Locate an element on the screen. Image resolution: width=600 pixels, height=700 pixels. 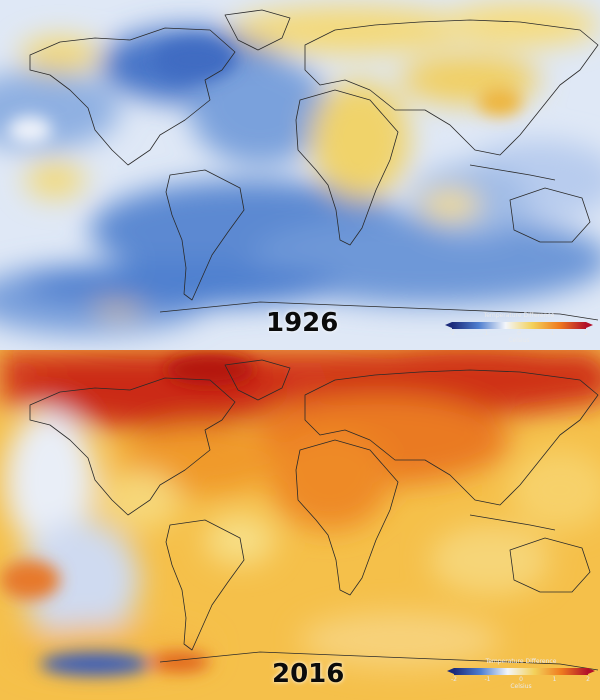
anomaly-highlights is located at coordinates (265, 92).